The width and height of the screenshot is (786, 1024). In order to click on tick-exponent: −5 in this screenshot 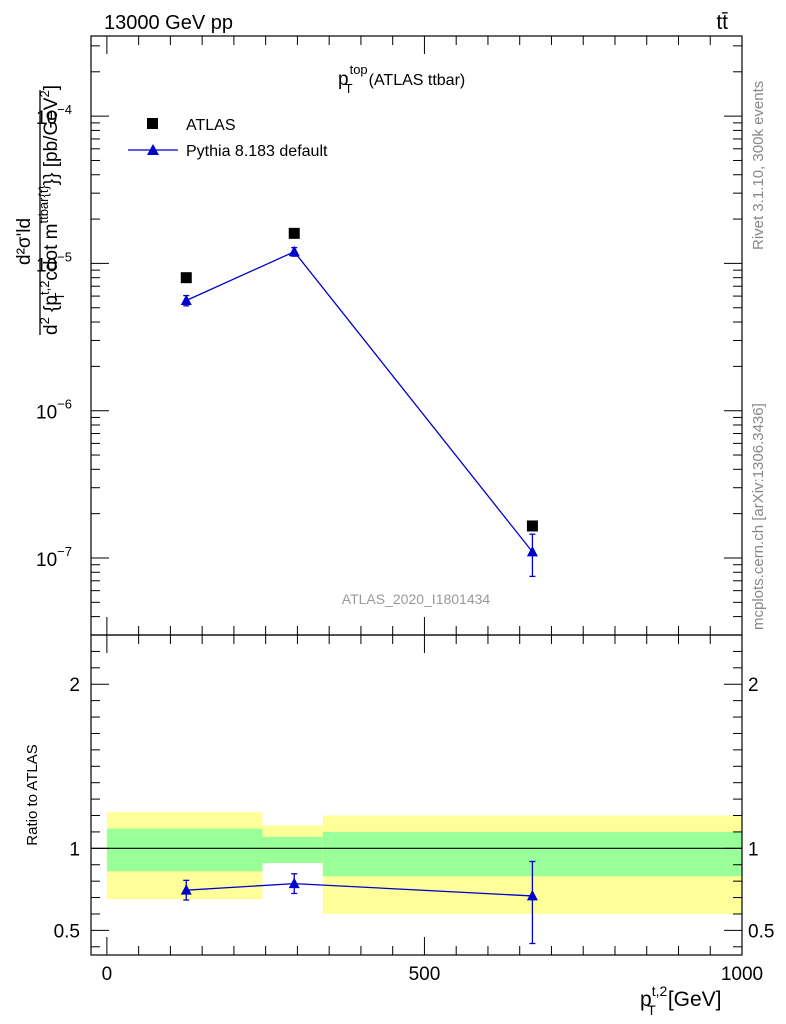, I will do `click(64, 256)`.